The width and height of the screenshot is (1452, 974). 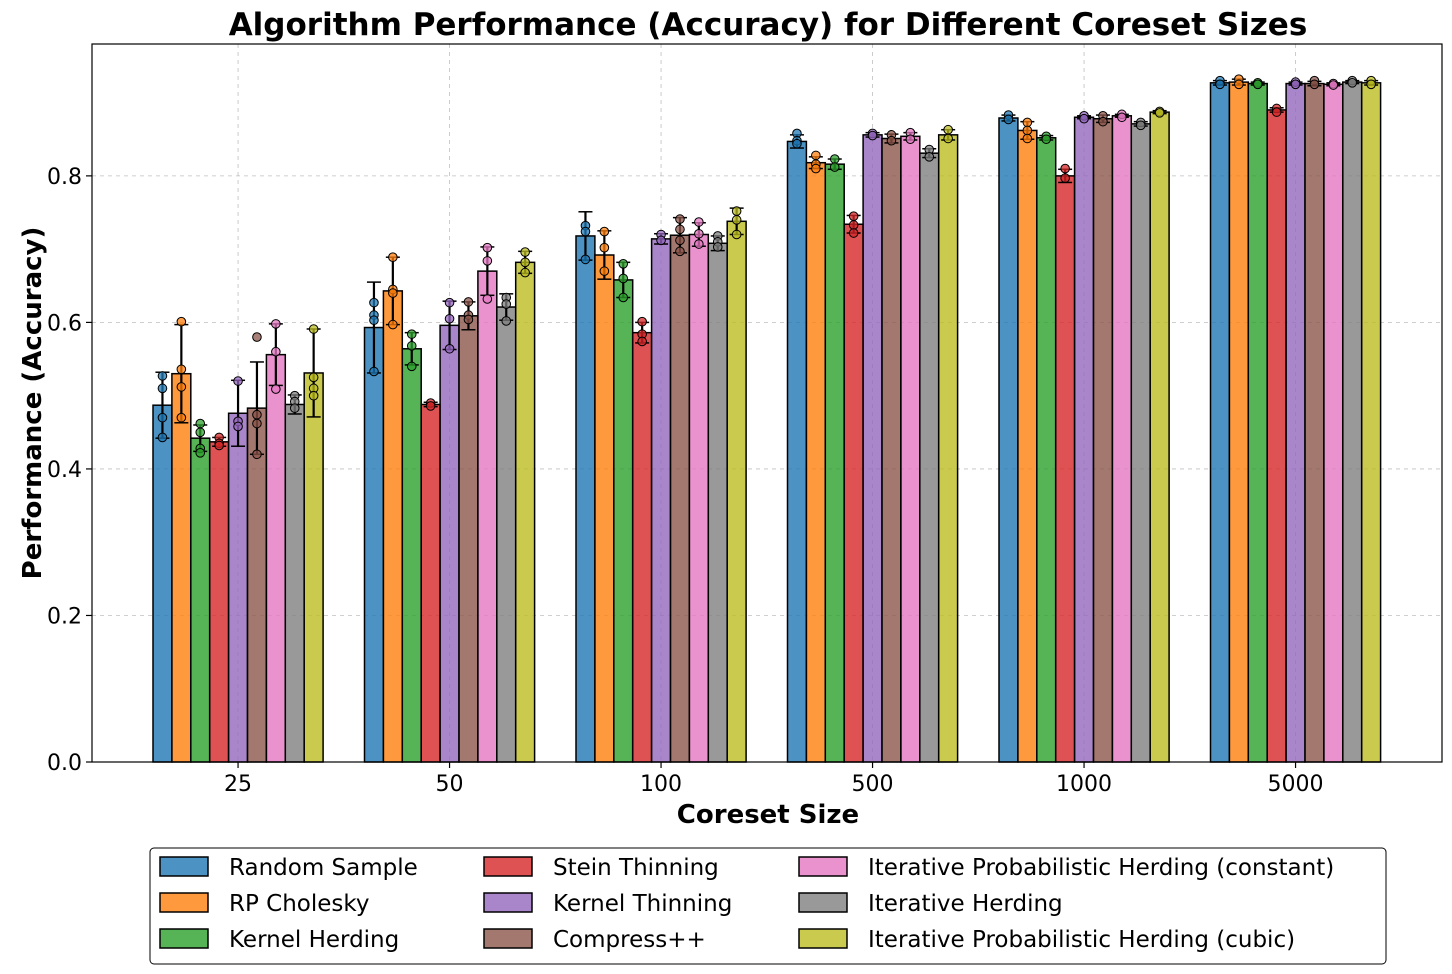 I want to click on legend-box, so click(x=768, y=906).